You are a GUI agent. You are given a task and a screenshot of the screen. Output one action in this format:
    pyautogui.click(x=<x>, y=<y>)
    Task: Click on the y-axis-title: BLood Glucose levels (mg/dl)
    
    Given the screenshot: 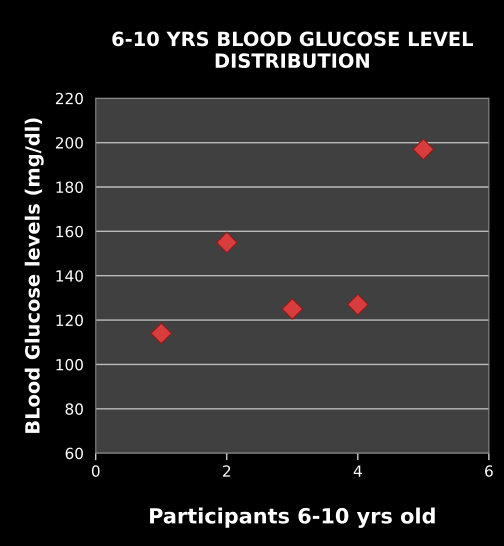 What is the action you would take?
    pyautogui.click(x=34, y=275)
    